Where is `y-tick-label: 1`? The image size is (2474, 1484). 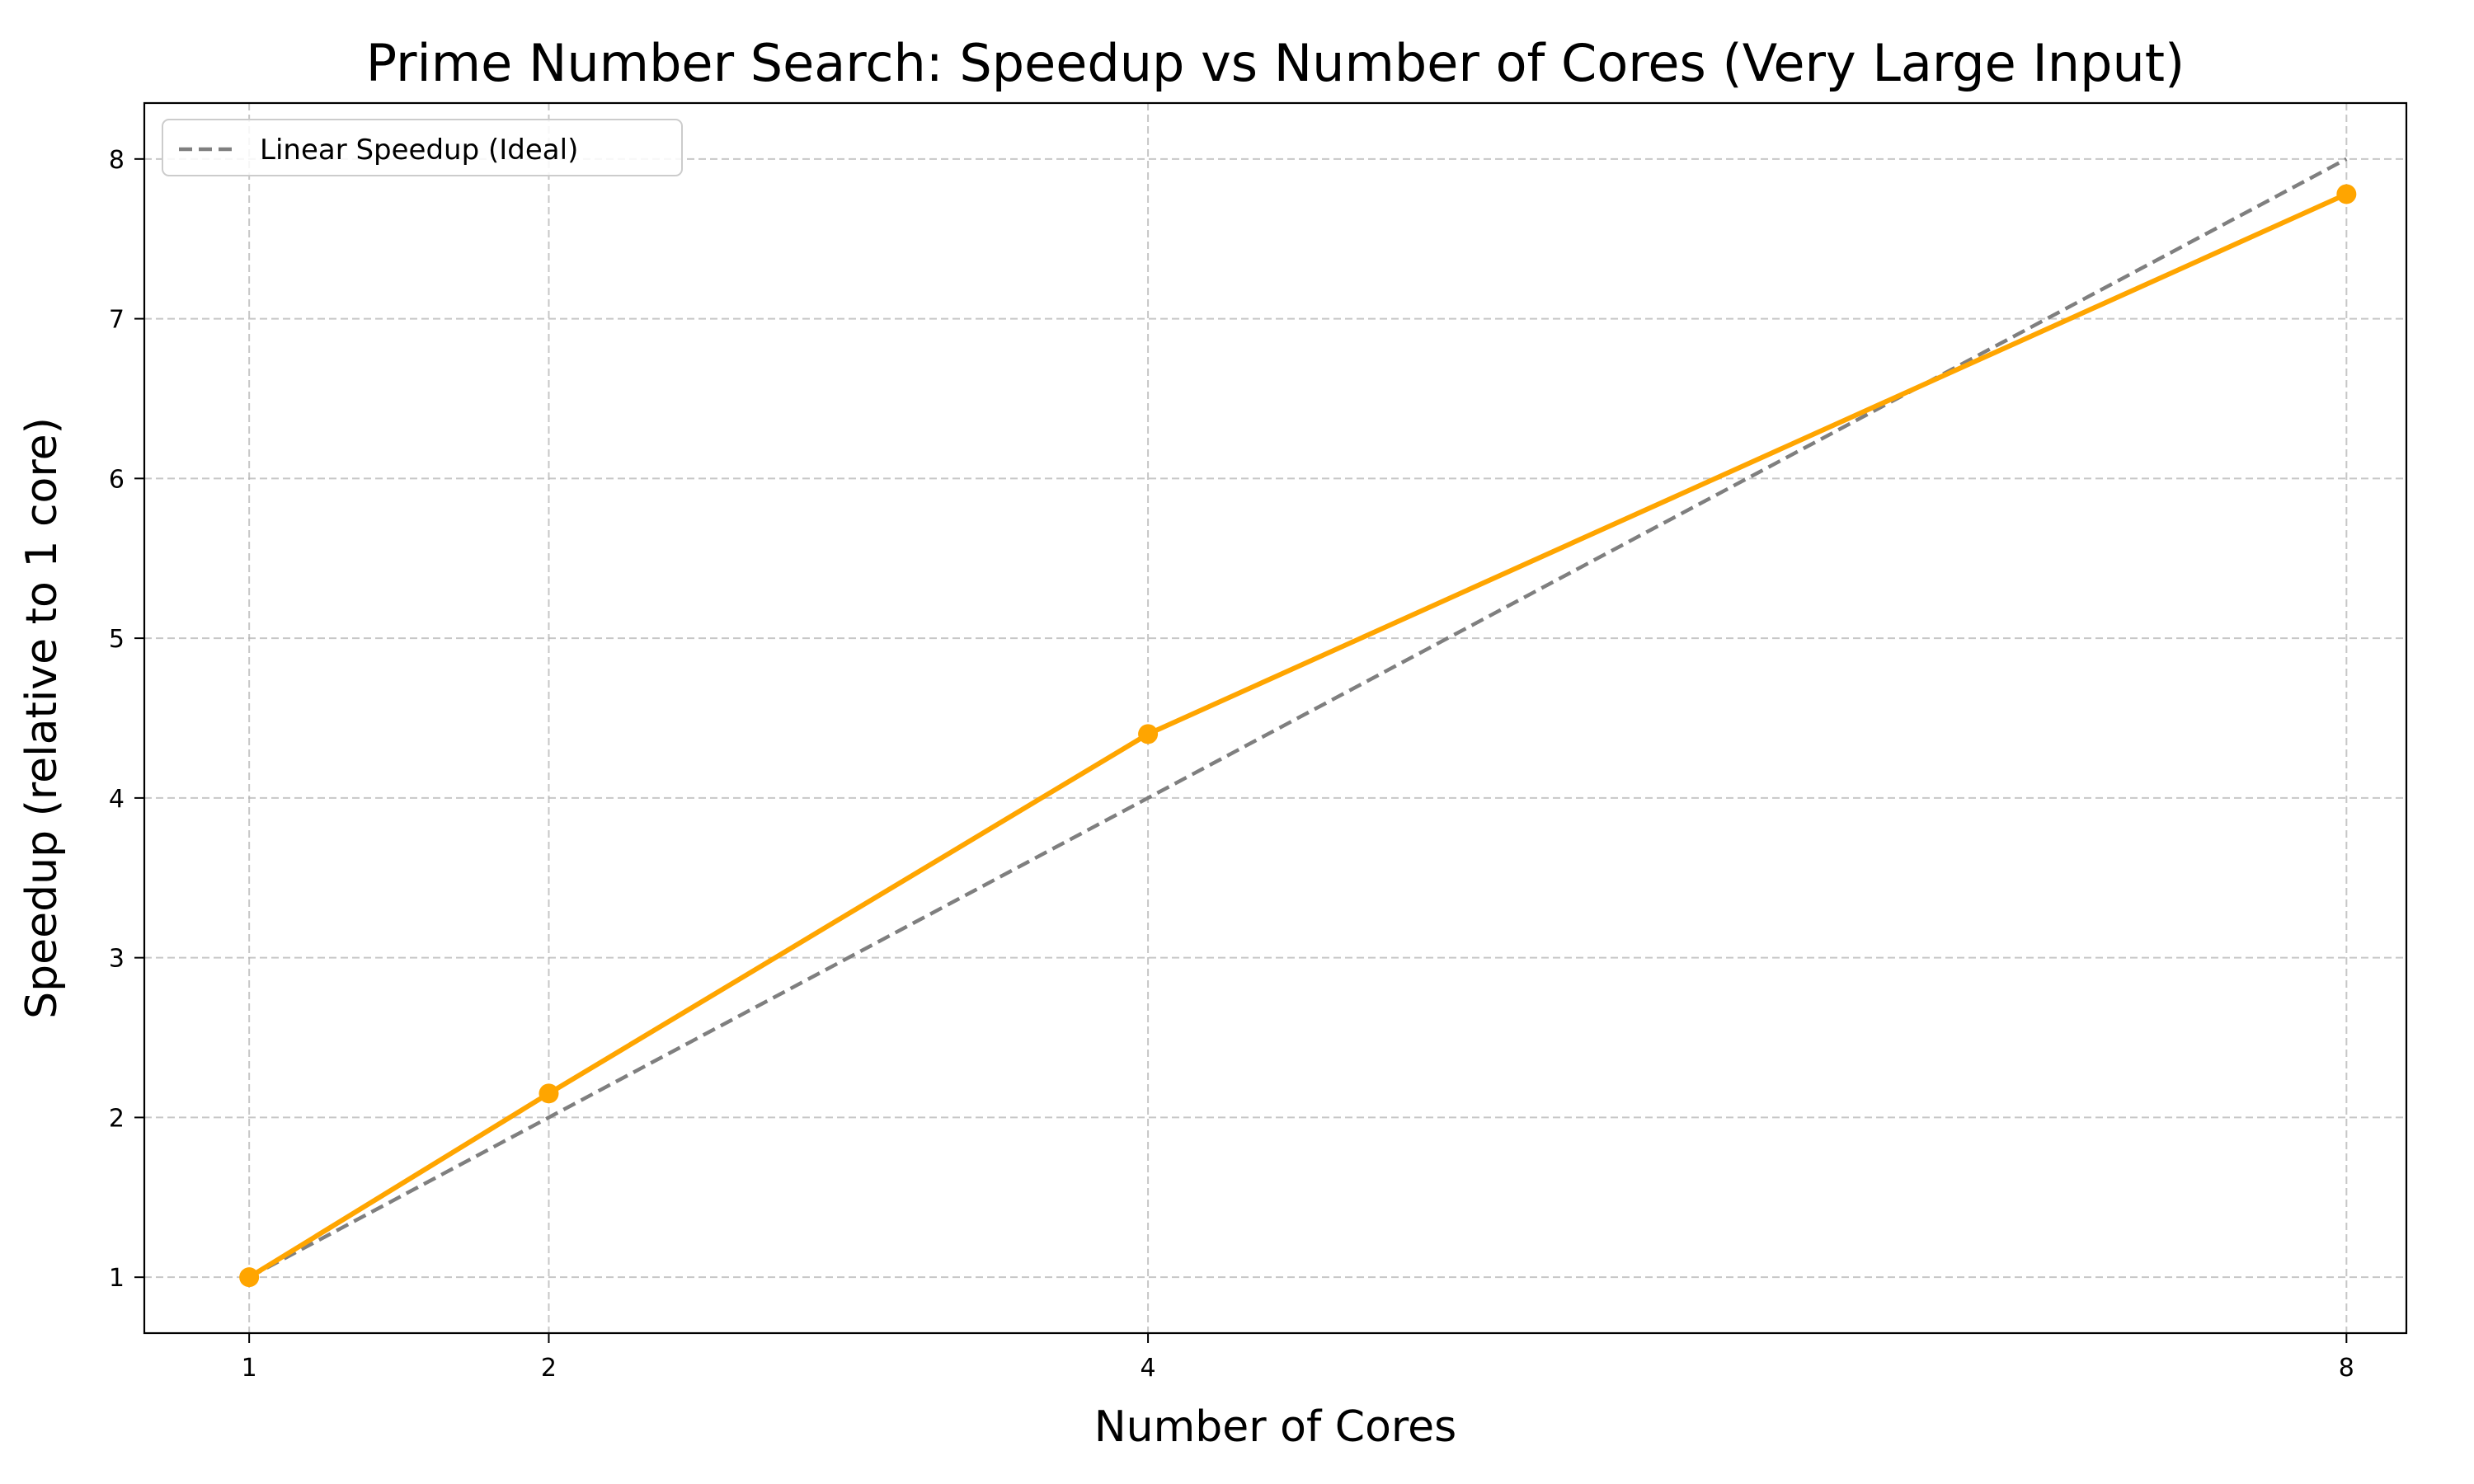 y-tick-label: 1 is located at coordinates (117, 1278).